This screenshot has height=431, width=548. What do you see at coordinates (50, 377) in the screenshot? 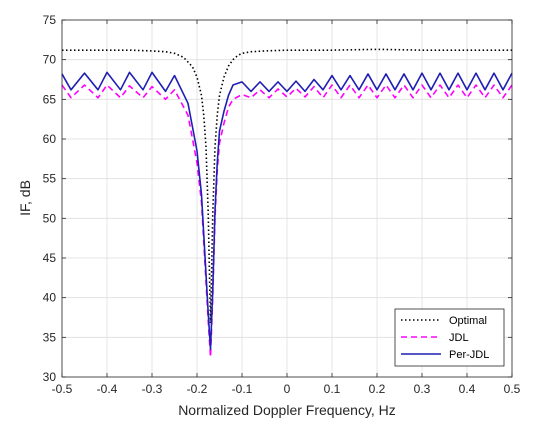
I see `y-tick-label: 30` at bounding box center [50, 377].